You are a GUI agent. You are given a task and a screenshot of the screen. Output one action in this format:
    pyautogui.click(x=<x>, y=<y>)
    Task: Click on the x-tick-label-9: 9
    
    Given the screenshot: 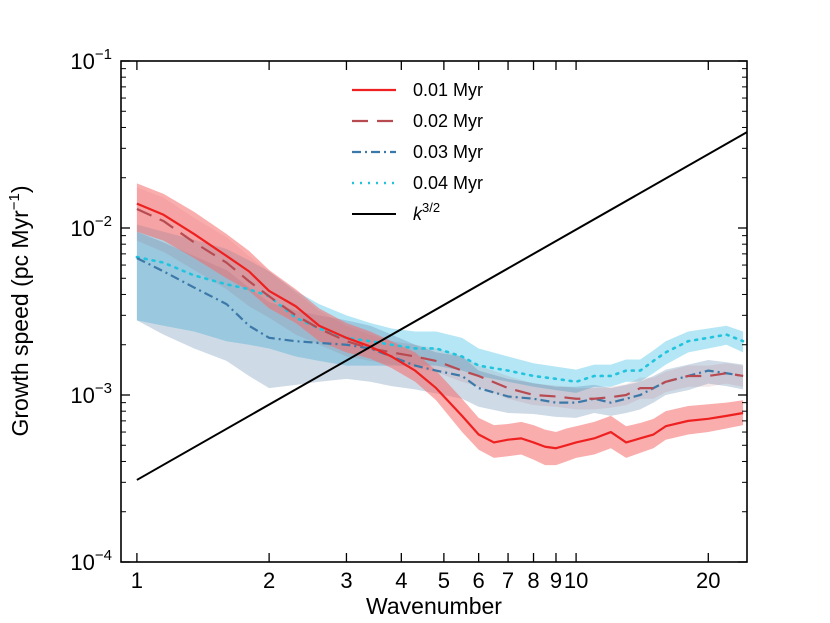 What is the action you would take?
    pyautogui.click(x=556, y=580)
    